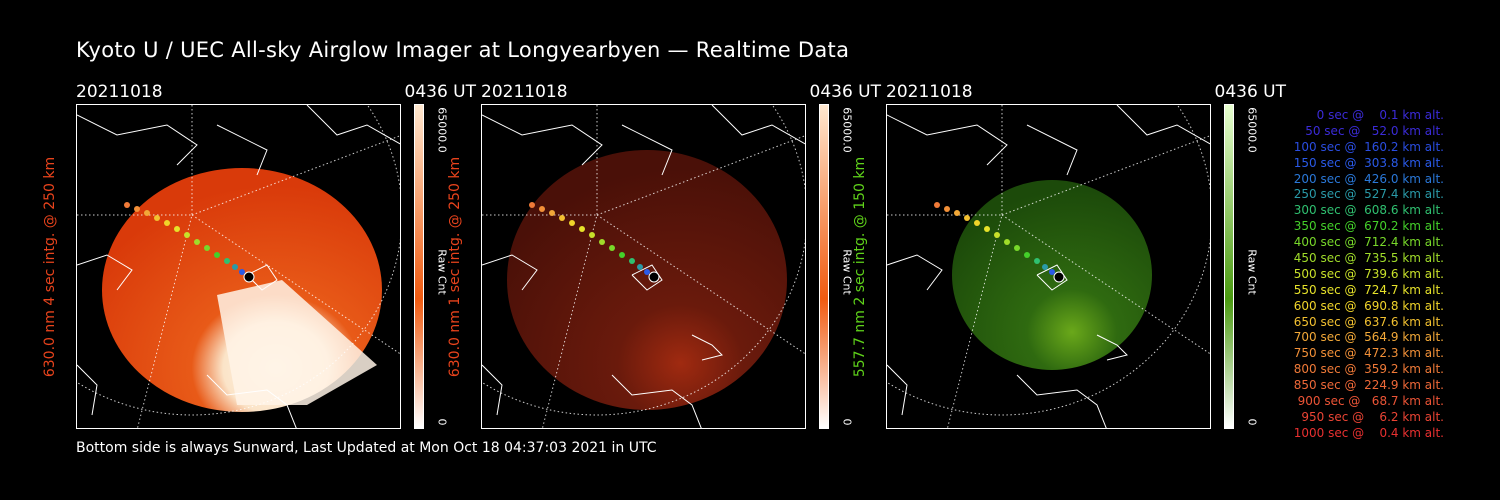  I want to click on allsky-image-630-4sec, so click(238, 266).